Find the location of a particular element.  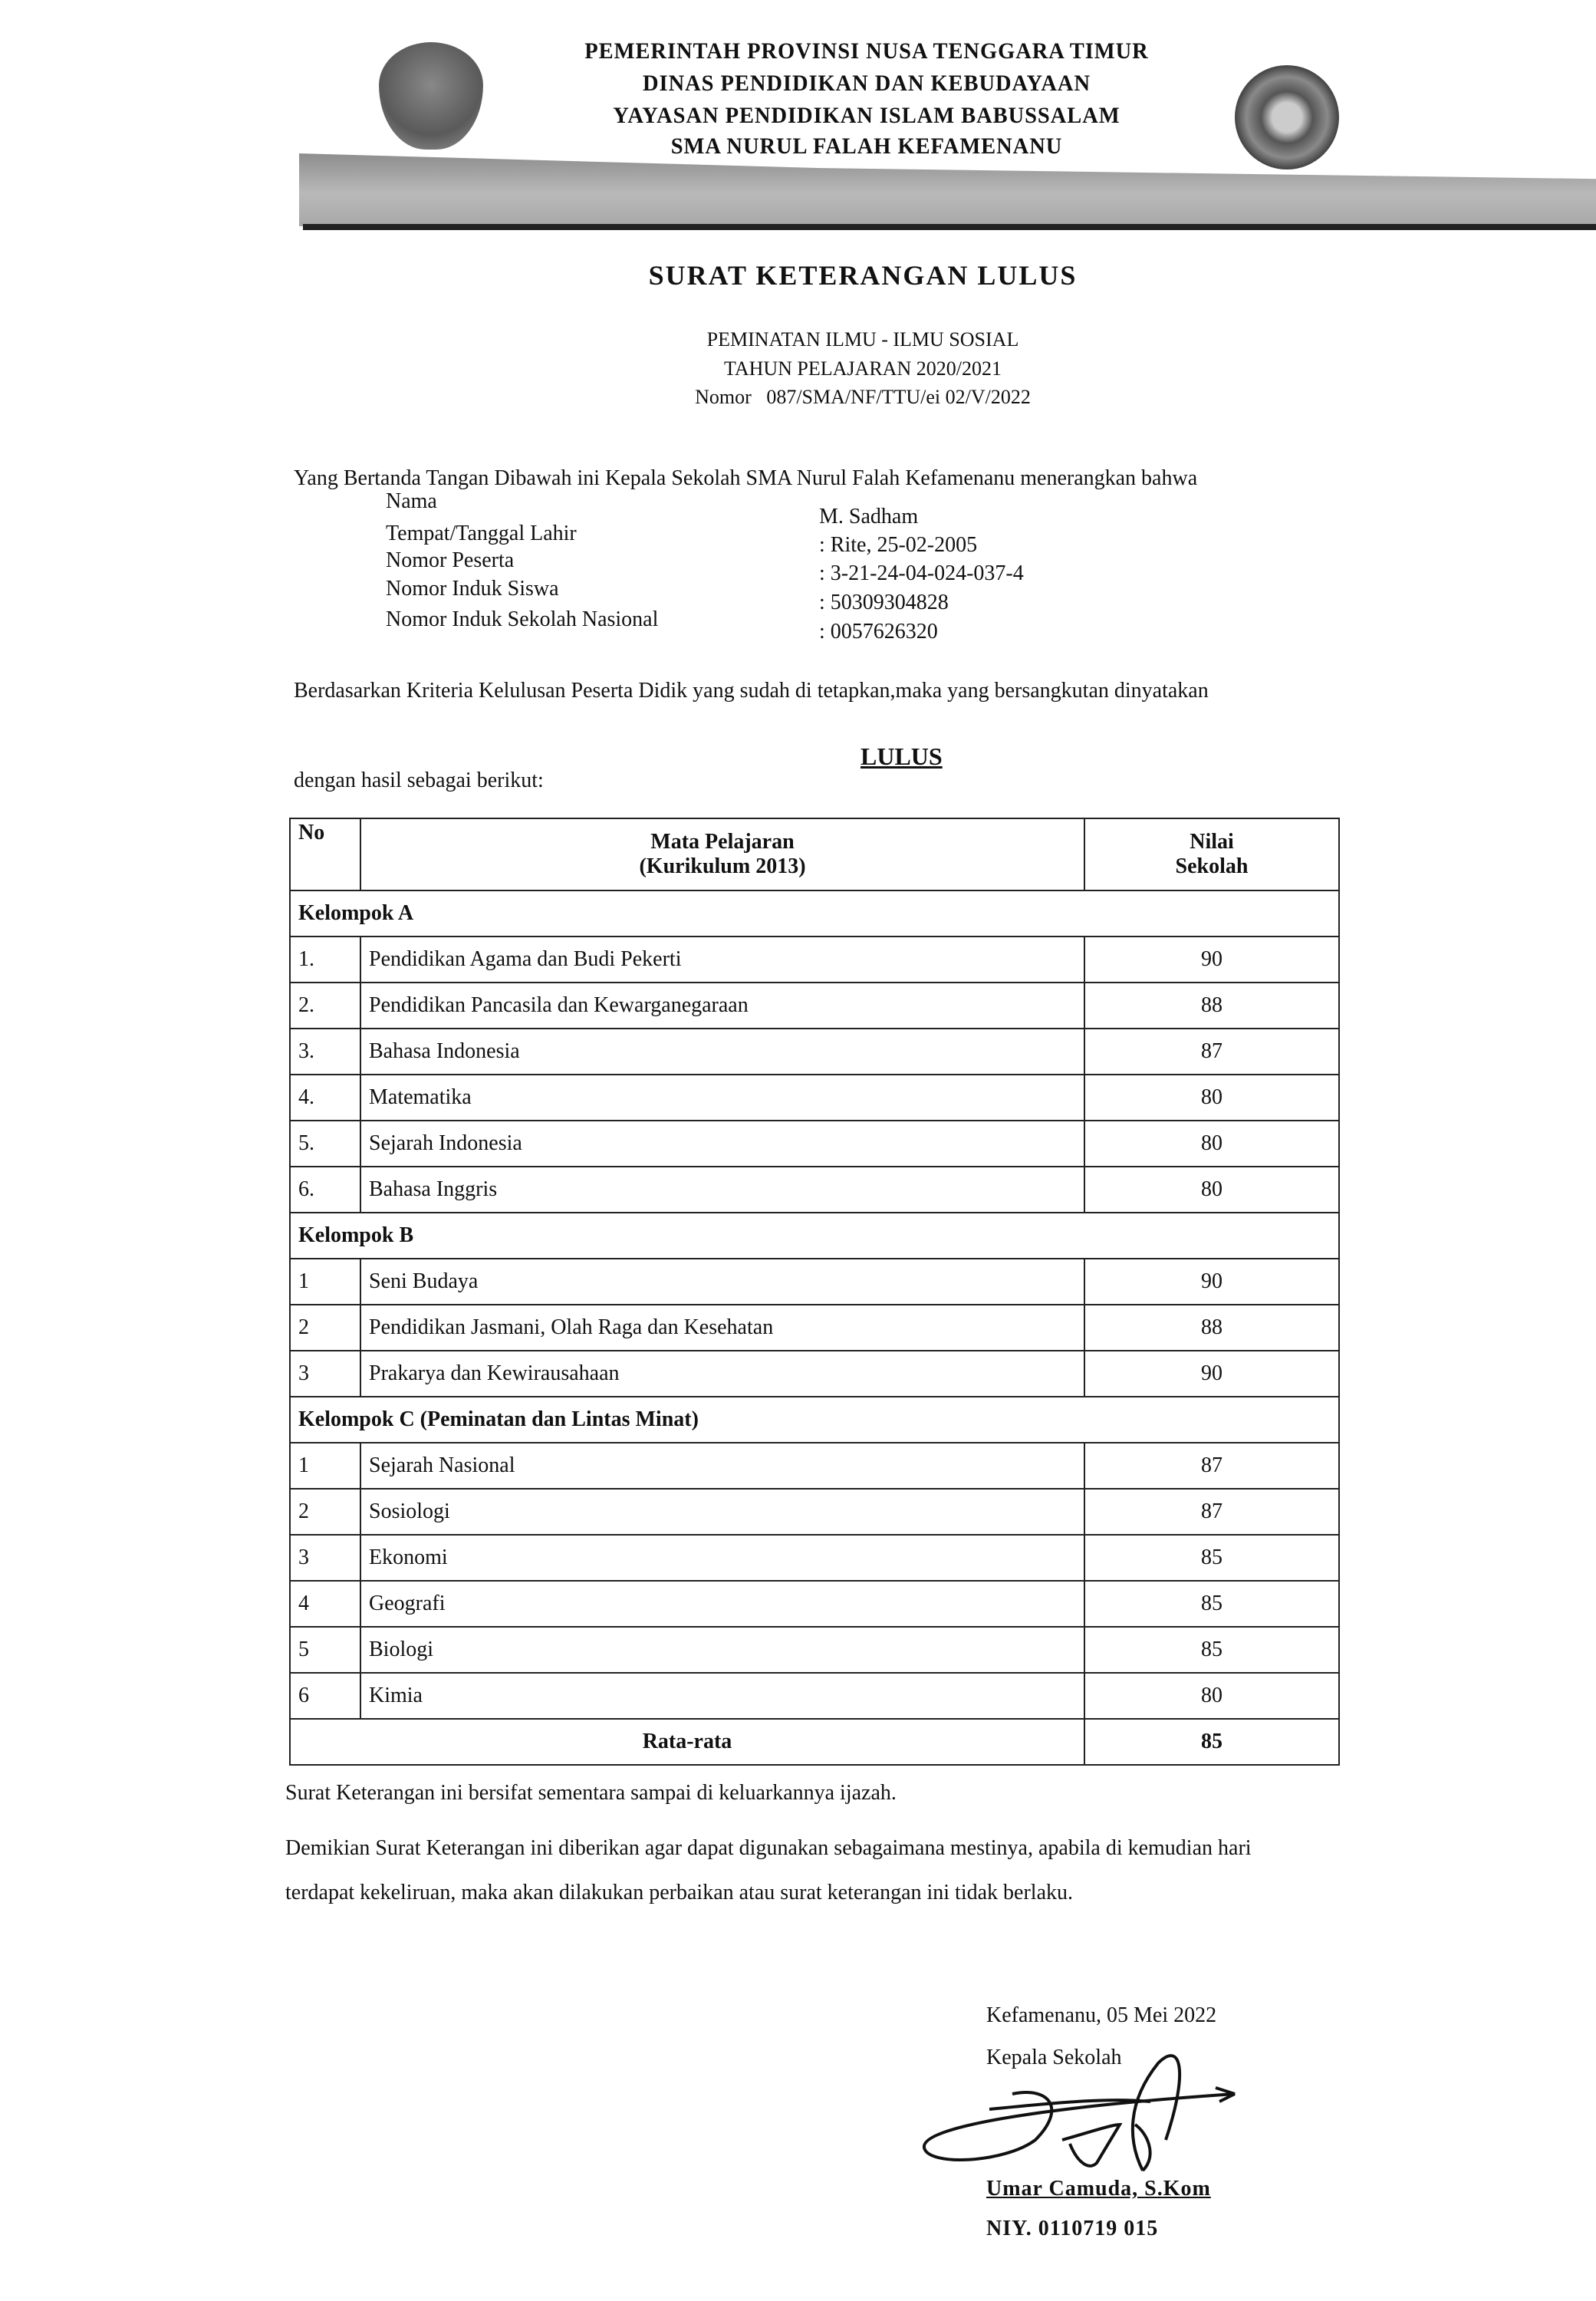

table-row: 2 Sosiologi 87 is located at coordinates (814, 1512).